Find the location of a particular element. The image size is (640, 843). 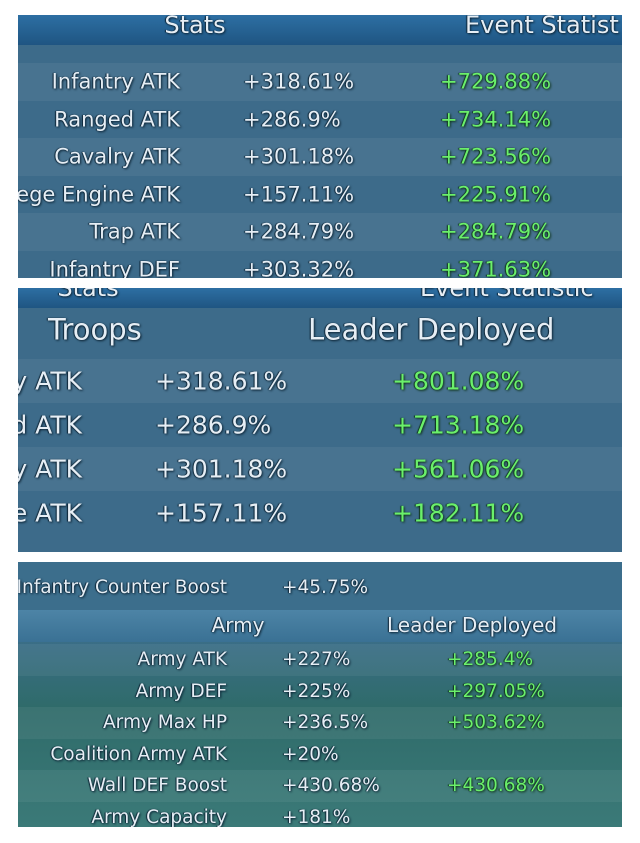

stat-label: d ATK is located at coordinates (50, 425).